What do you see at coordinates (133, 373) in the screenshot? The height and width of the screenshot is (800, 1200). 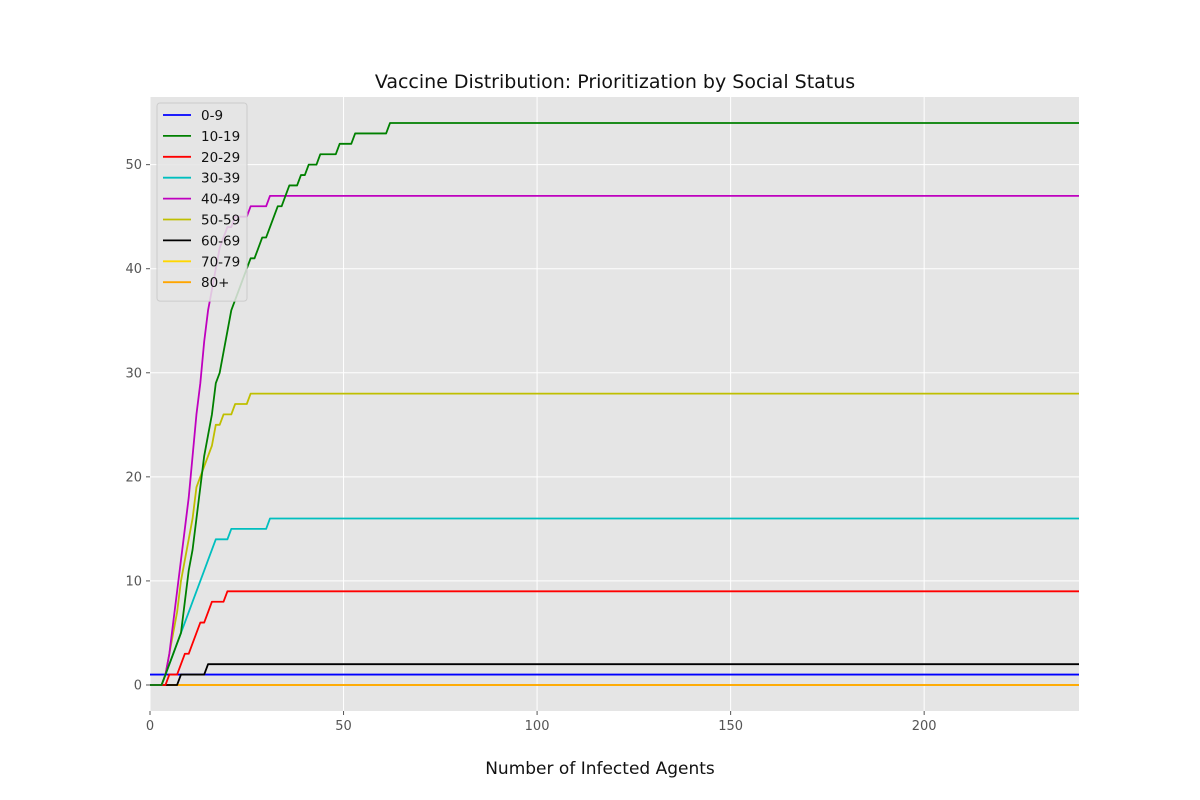 I see `y-tick-label: 30` at bounding box center [133, 373].